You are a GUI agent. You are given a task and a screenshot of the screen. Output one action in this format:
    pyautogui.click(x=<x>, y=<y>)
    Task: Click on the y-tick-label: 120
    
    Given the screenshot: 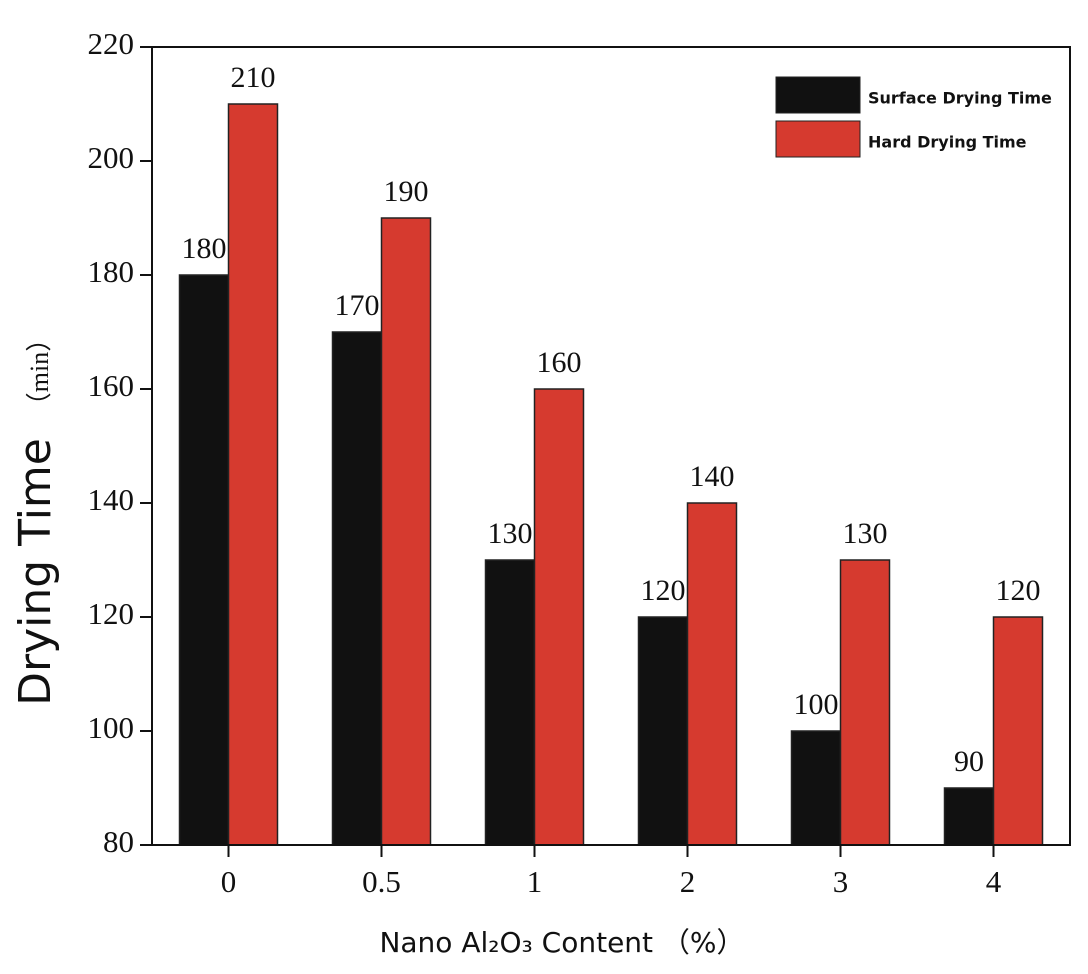 What is the action you would take?
    pyautogui.click(x=111, y=613)
    